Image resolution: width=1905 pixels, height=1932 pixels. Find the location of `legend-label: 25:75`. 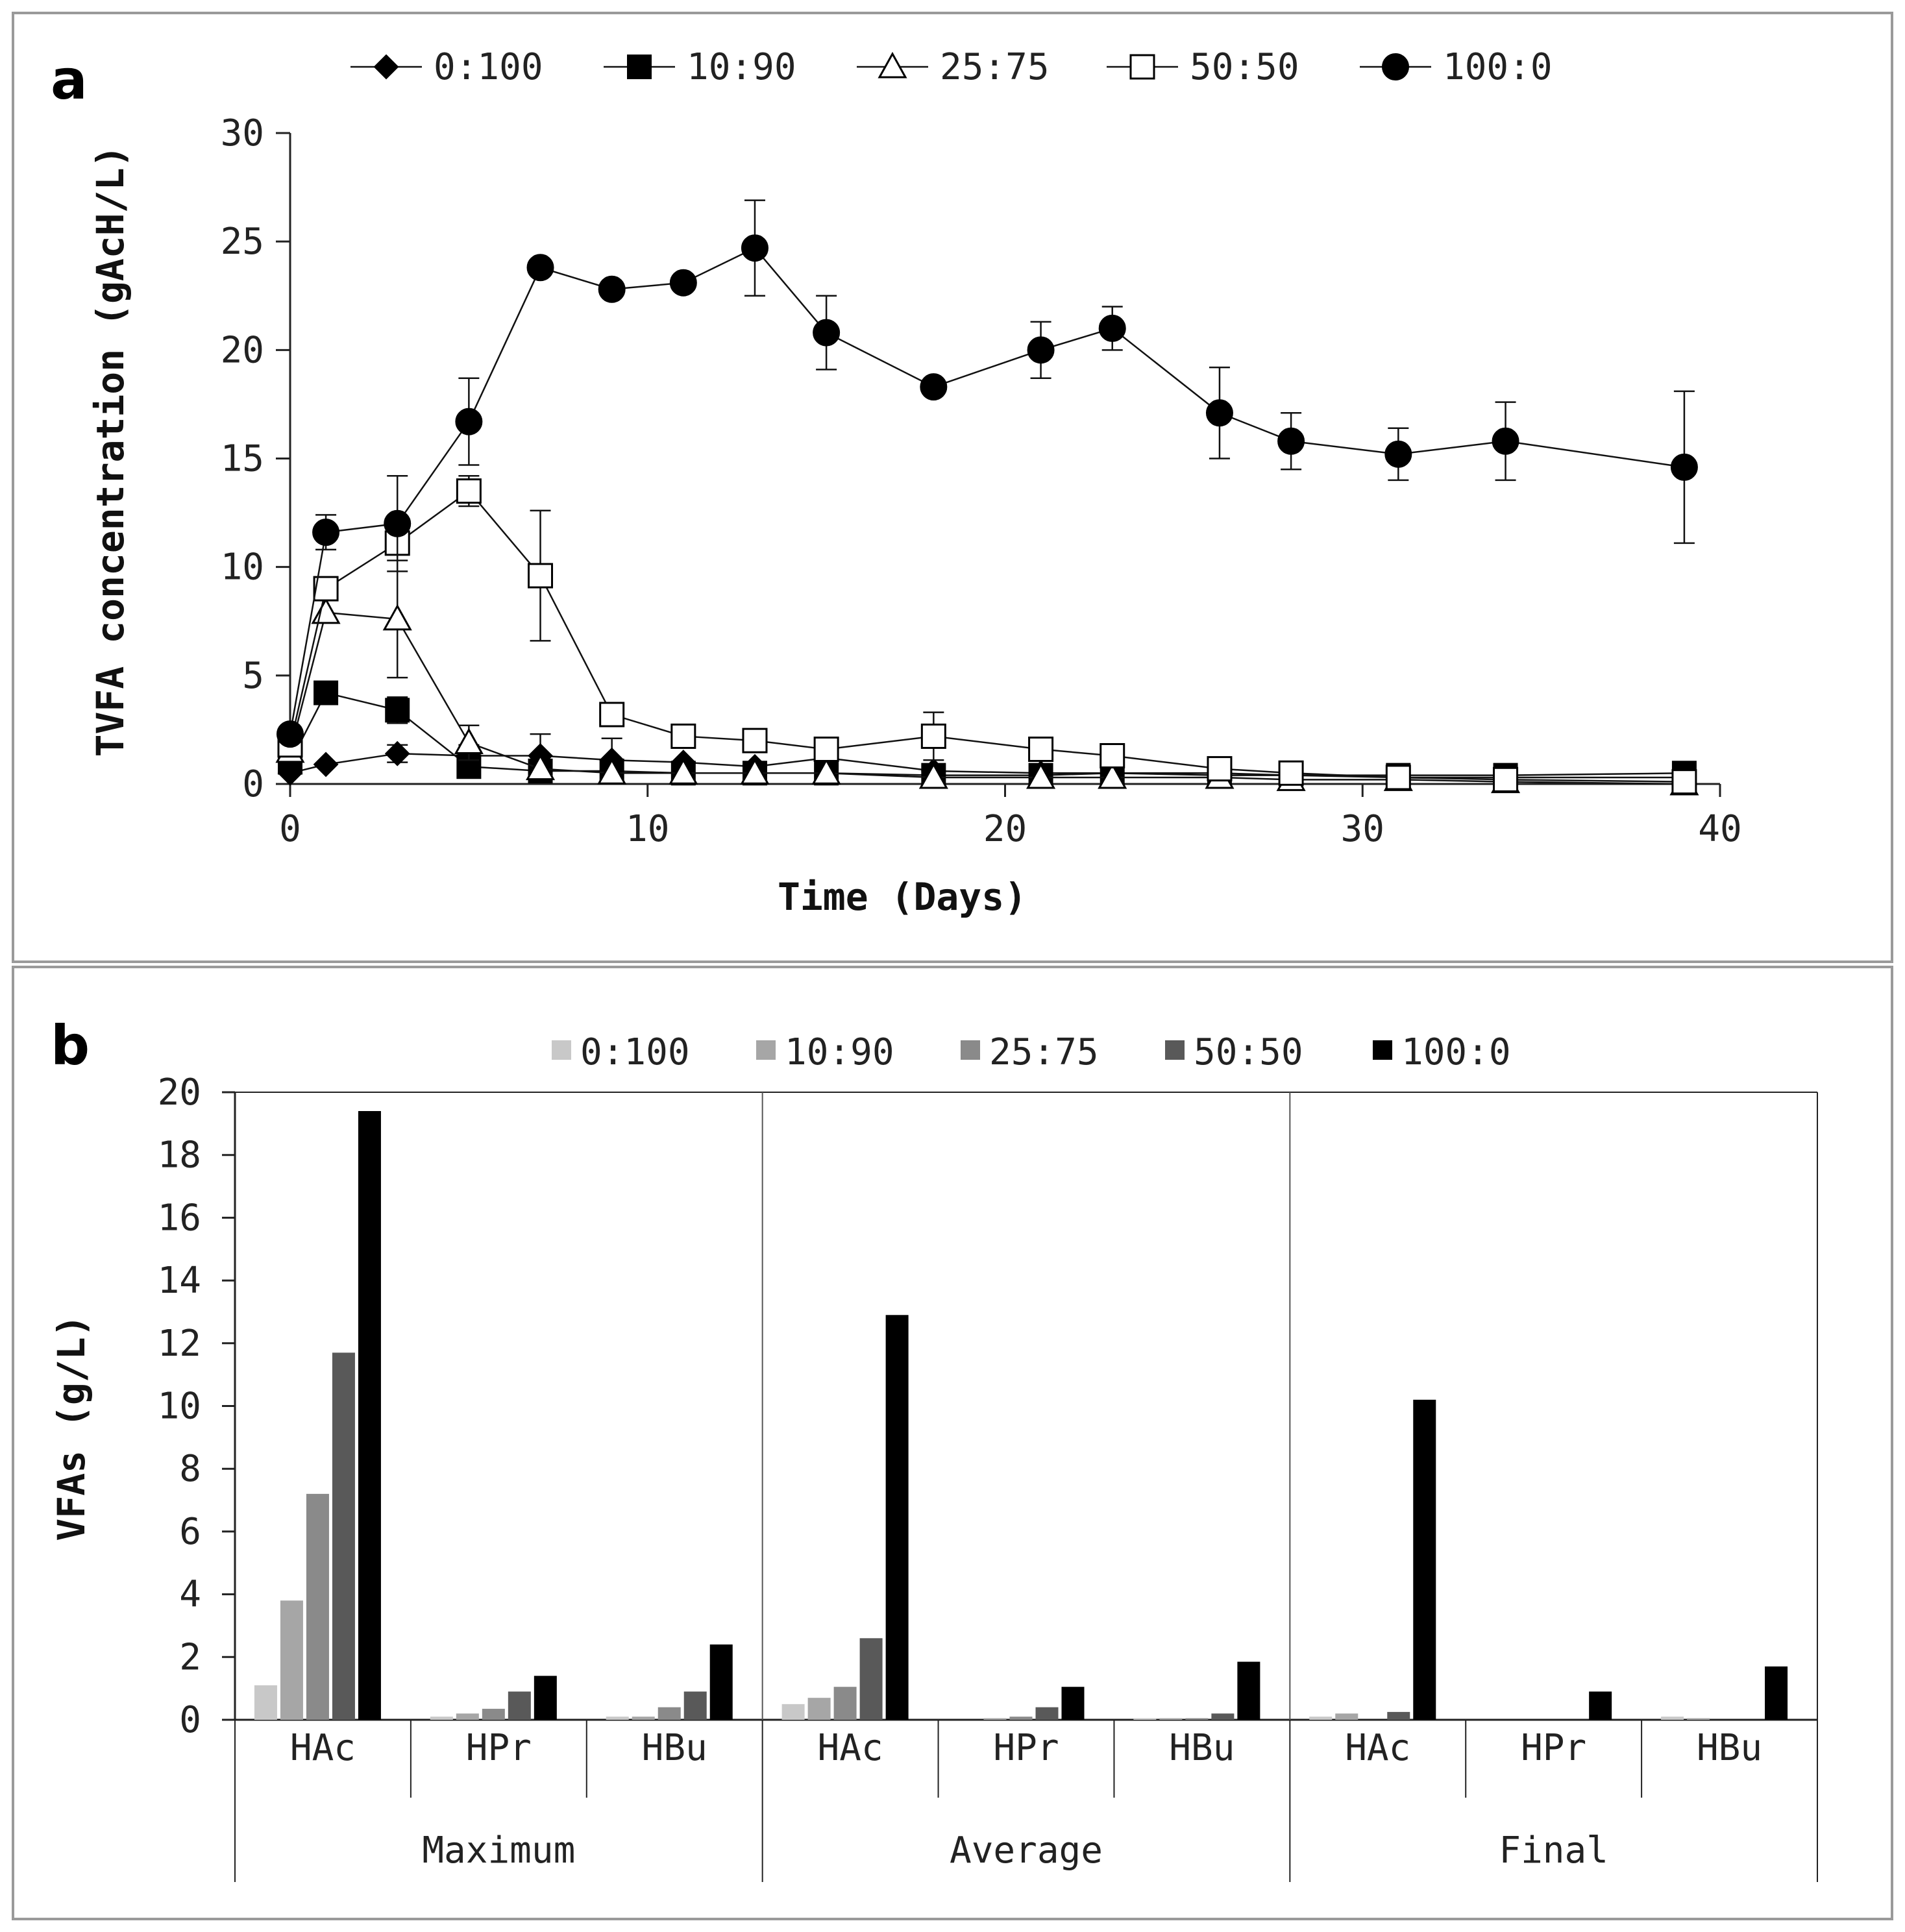

legend-label: 25:75 is located at coordinates (995, 67).